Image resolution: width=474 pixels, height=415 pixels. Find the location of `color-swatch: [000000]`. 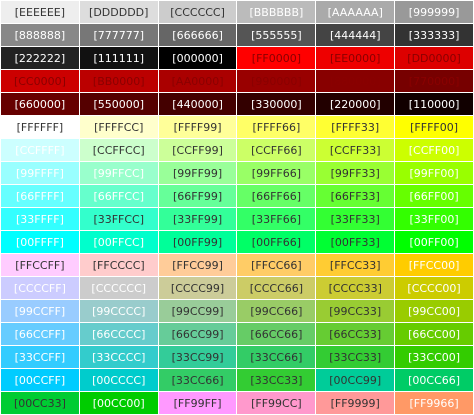

color-swatch: [000000] is located at coordinates (197, 58).